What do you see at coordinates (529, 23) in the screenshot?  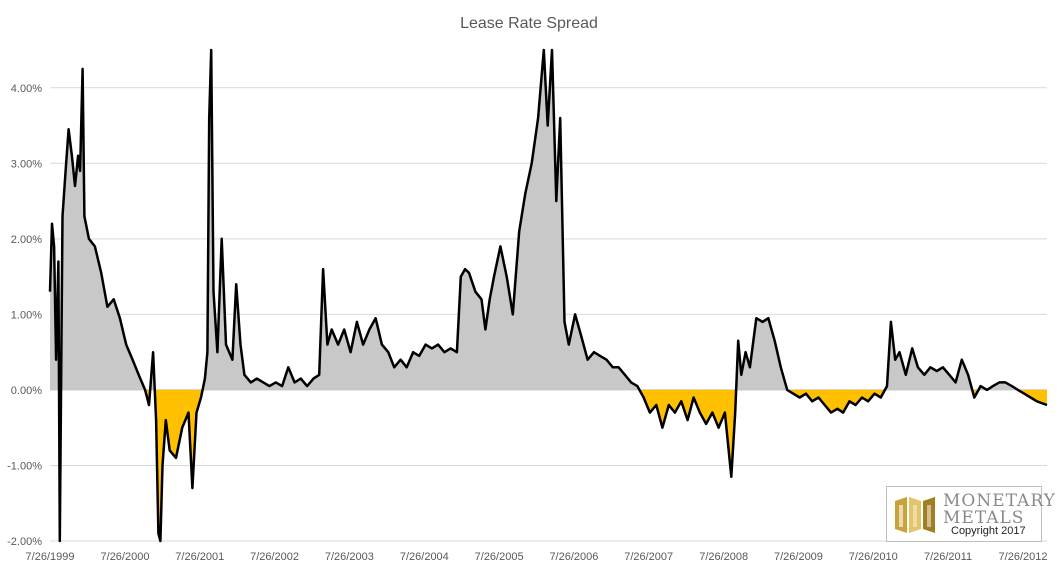 I see `chart-title: Lease Rate Spread` at bounding box center [529, 23].